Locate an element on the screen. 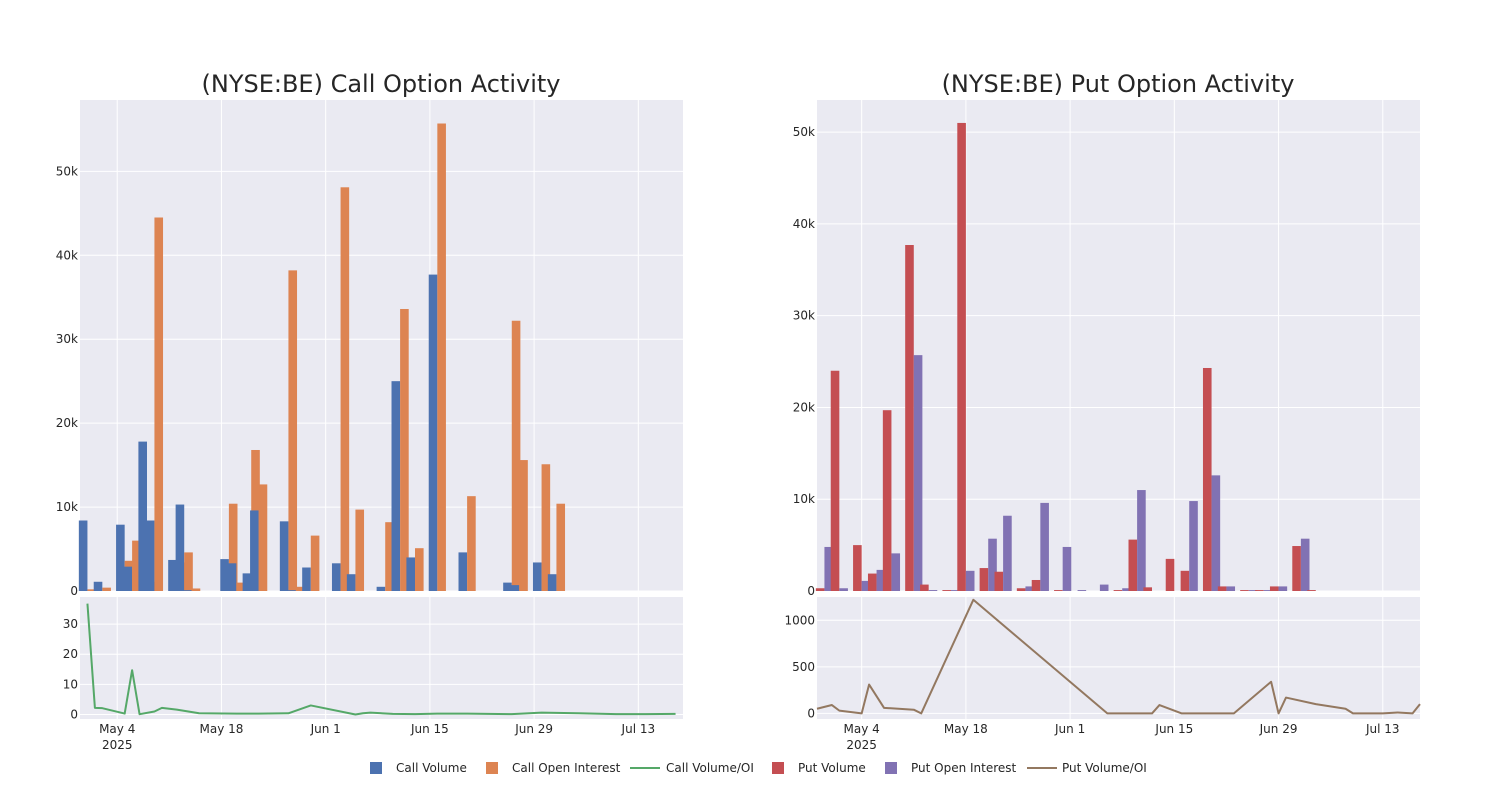  put-xtick-label: Jun 1 is located at coordinates (1069, 729).